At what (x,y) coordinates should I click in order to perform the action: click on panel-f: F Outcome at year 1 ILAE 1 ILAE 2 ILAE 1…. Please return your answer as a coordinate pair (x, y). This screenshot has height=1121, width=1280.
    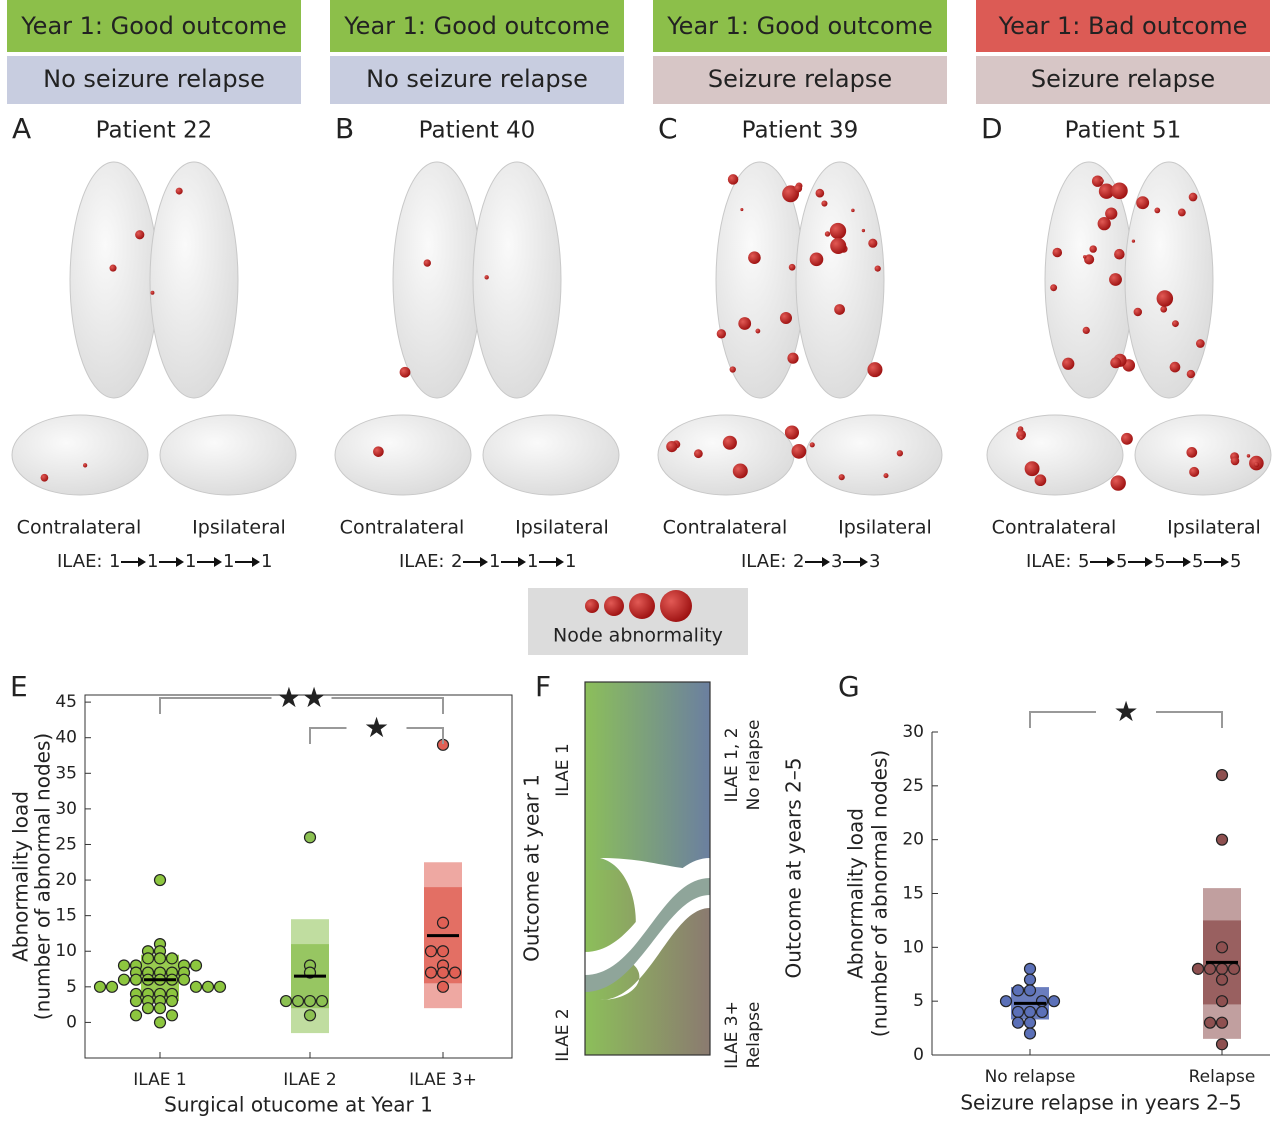
    Looking at the image, I should click on (663, 869).